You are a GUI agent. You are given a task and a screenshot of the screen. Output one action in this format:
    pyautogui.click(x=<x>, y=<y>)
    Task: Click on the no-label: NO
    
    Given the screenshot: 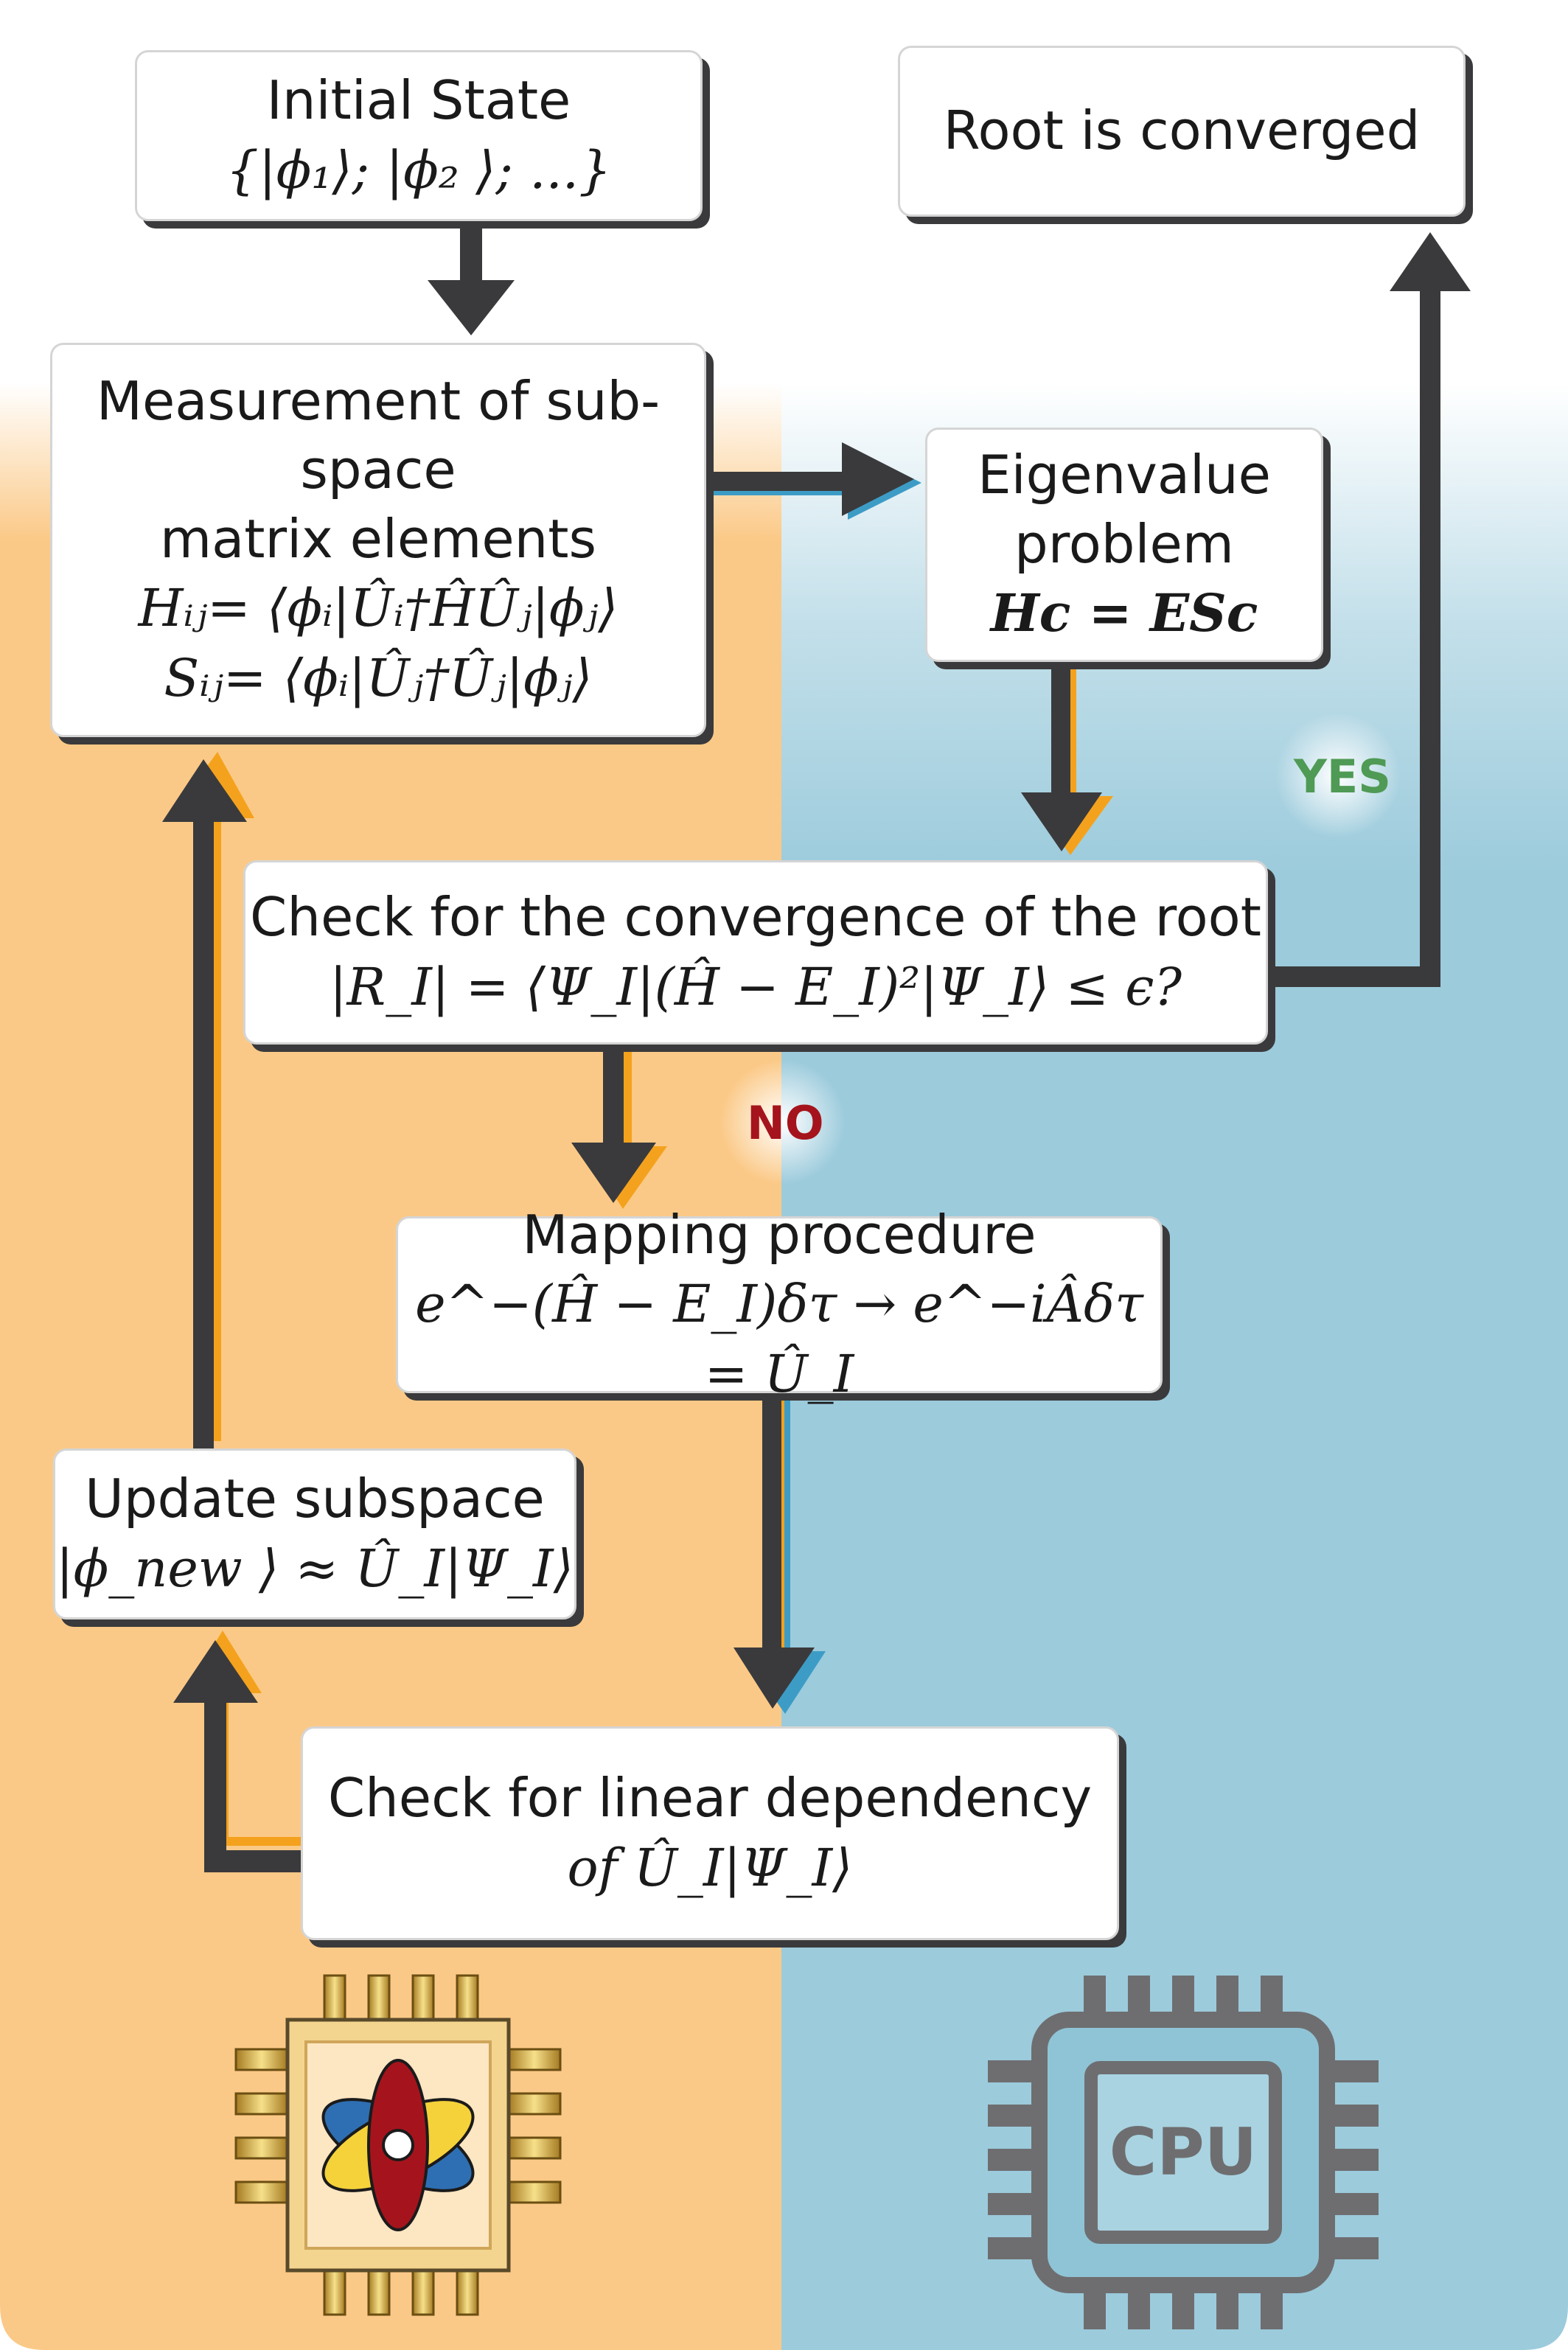 What is the action you would take?
    pyautogui.click(x=785, y=1123)
    